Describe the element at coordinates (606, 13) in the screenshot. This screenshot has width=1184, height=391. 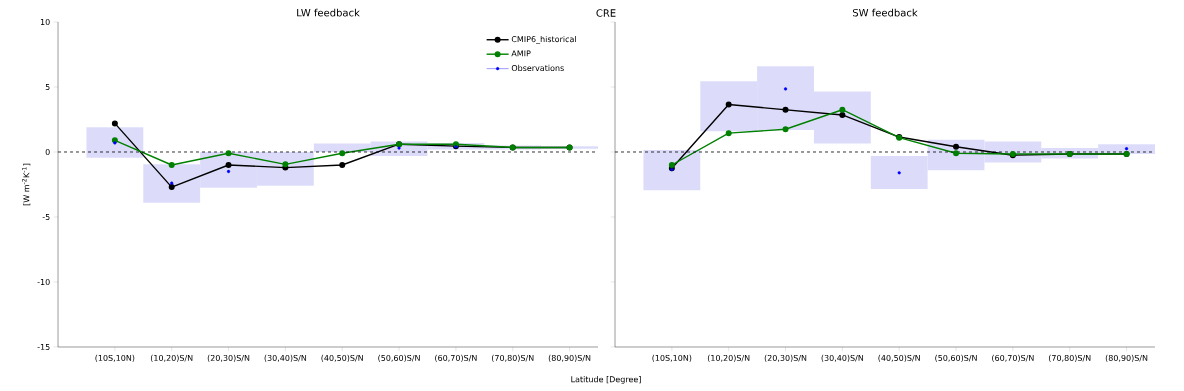
I see `text: CRE` at that location.